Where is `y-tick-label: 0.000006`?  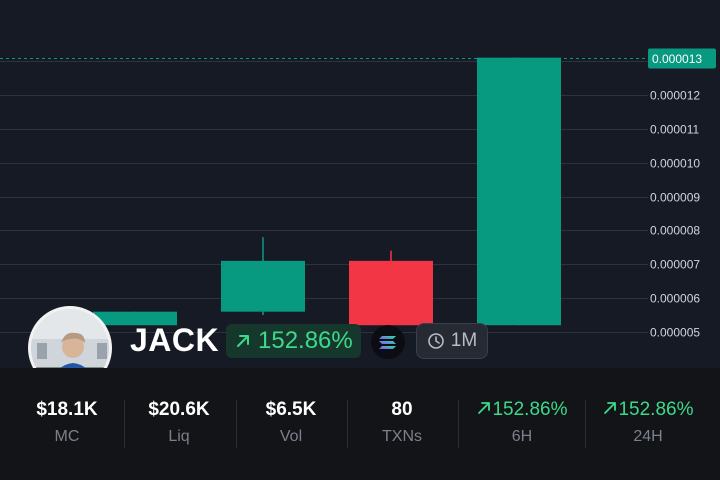
y-tick-label: 0.000006 is located at coordinates (675, 299).